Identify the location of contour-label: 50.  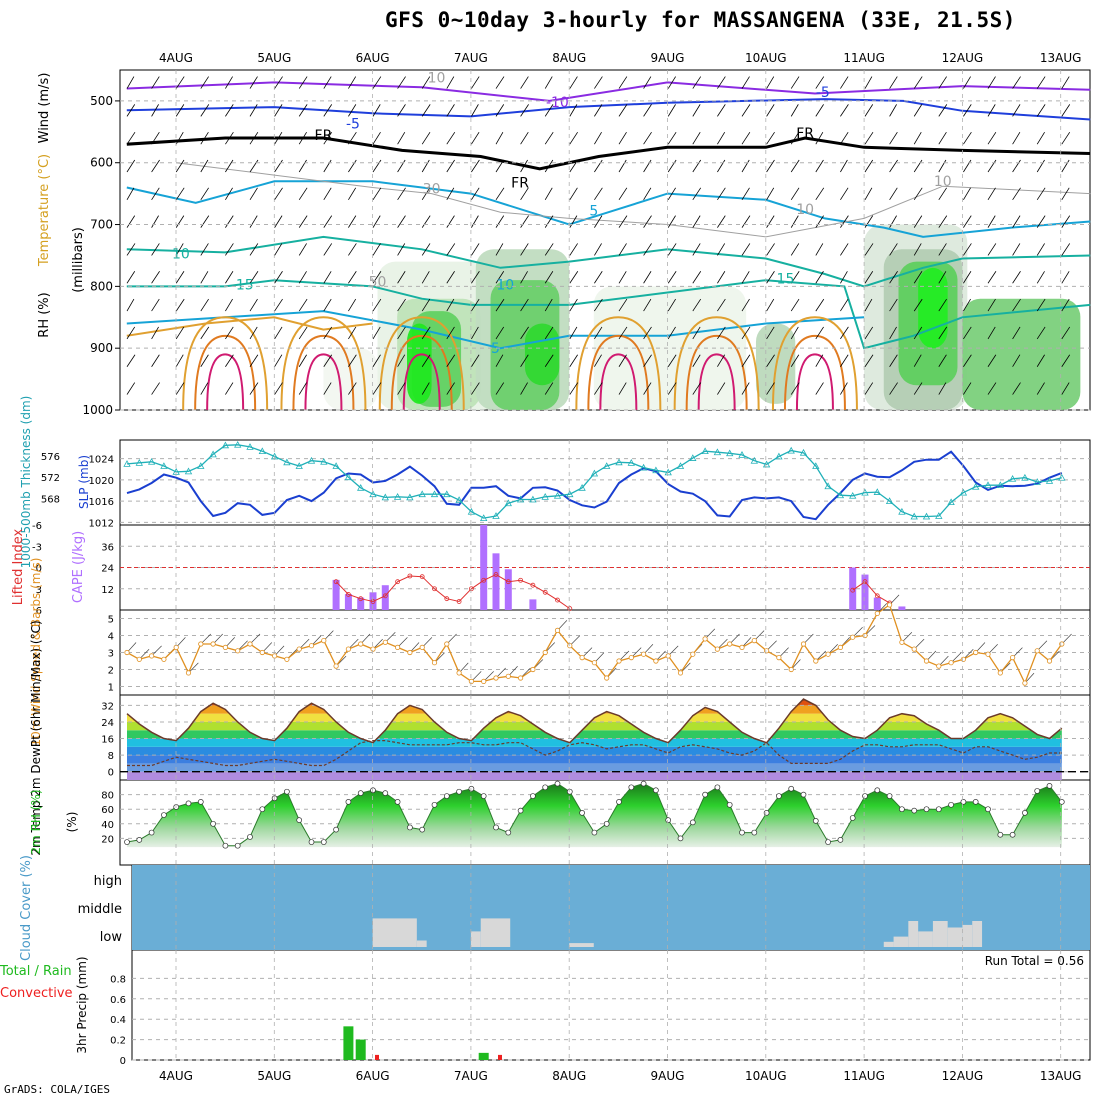
(378, 282).